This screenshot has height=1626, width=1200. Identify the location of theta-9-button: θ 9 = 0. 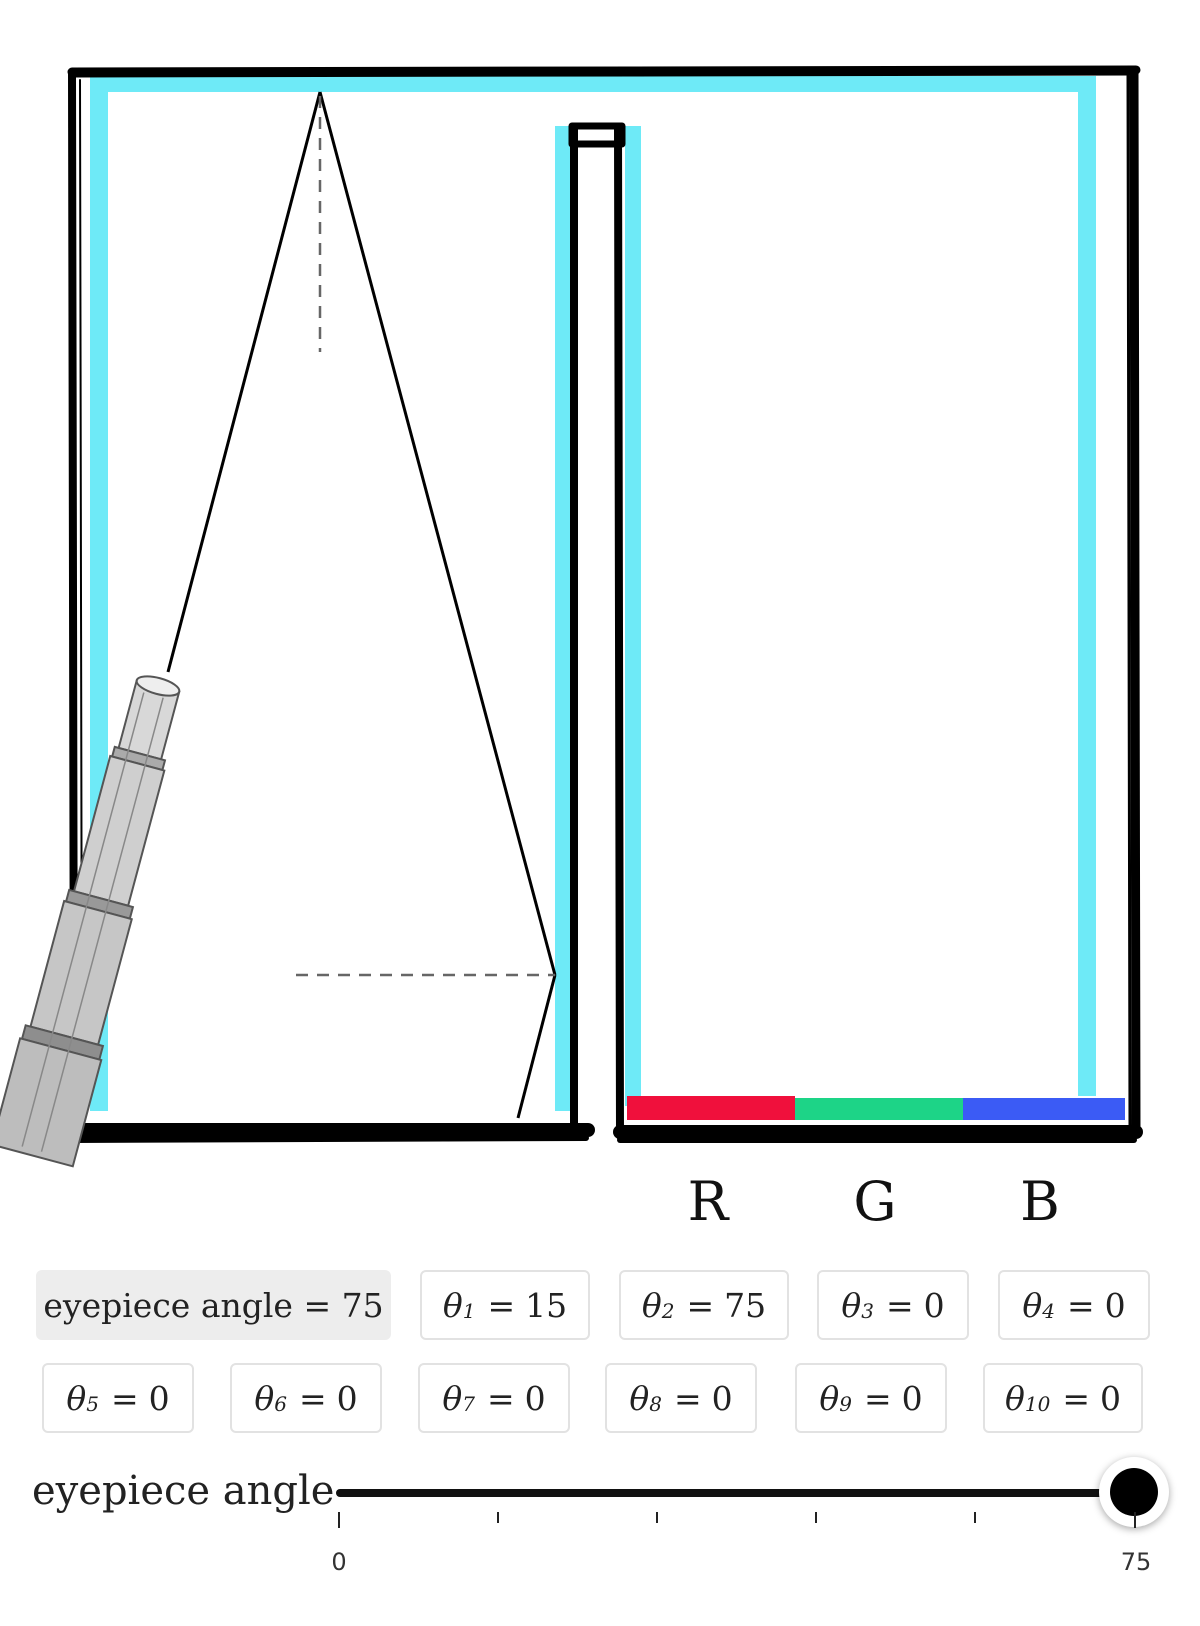
(871, 1398).